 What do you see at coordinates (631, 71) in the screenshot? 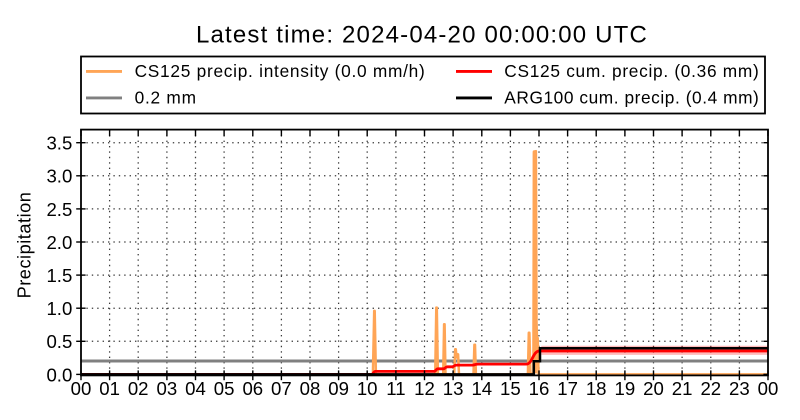
I see `svg-text: CS125 cum. precip. (0.36 mm)` at bounding box center [631, 71].